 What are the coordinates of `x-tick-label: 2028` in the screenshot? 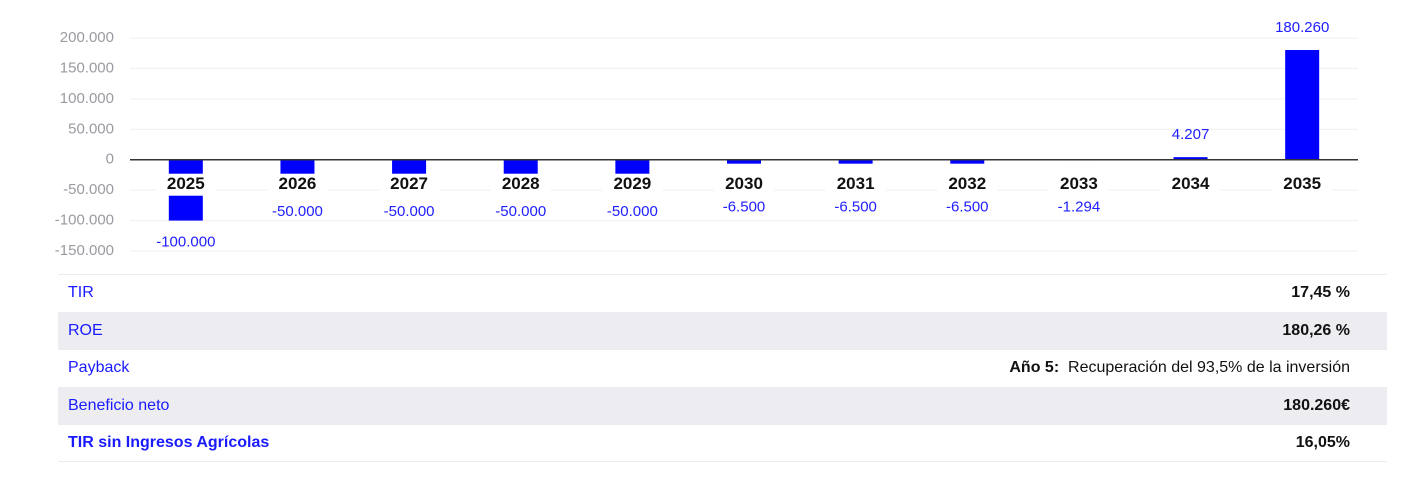 It's located at (521, 183).